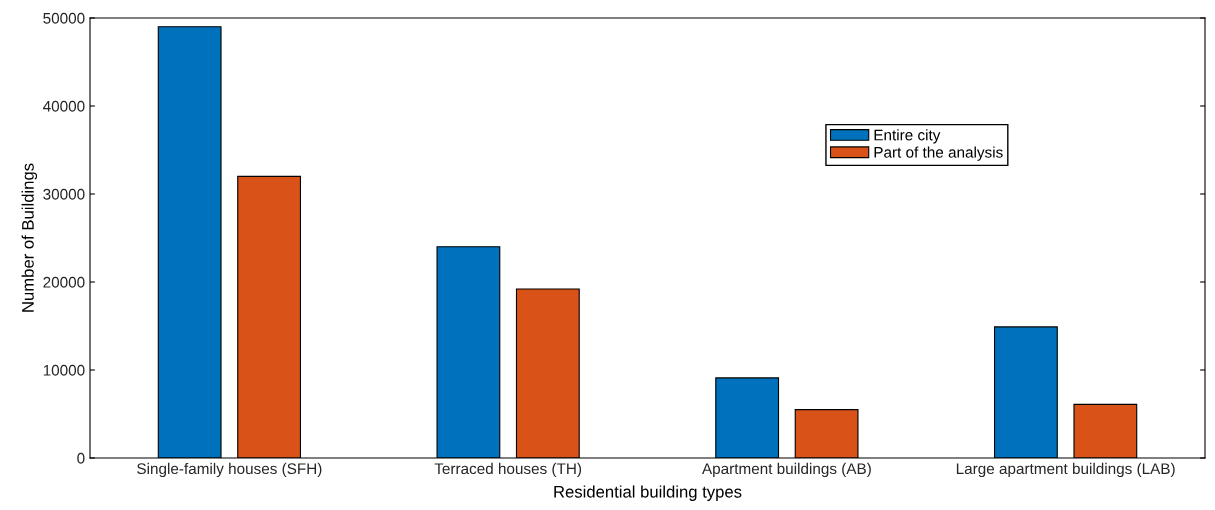 This screenshot has height=510, width=1215. Describe the element at coordinates (64, 282) in the screenshot. I see `y-tick-label: 20000` at that location.